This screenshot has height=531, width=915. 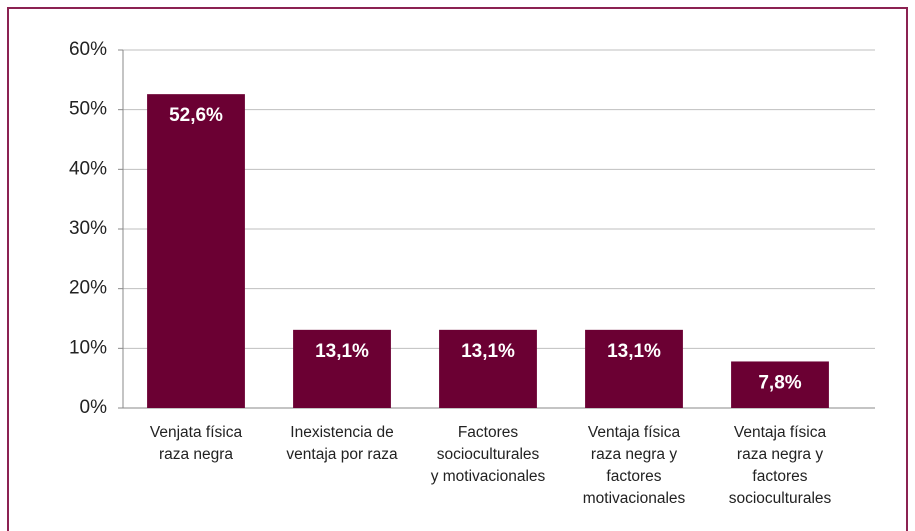 What do you see at coordinates (88, 288) in the screenshot?
I see `y-tick-label: 20%` at bounding box center [88, 288].